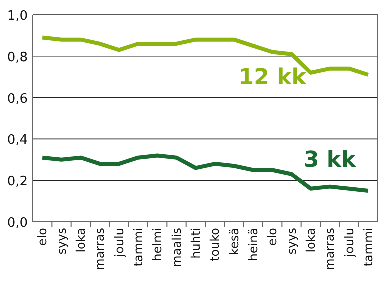 The width and height of the screenshot is (385, 288). Describe the element at coordinates (17, 58) in the screenshot. I see `y-tick-label: 0,8` at that location.